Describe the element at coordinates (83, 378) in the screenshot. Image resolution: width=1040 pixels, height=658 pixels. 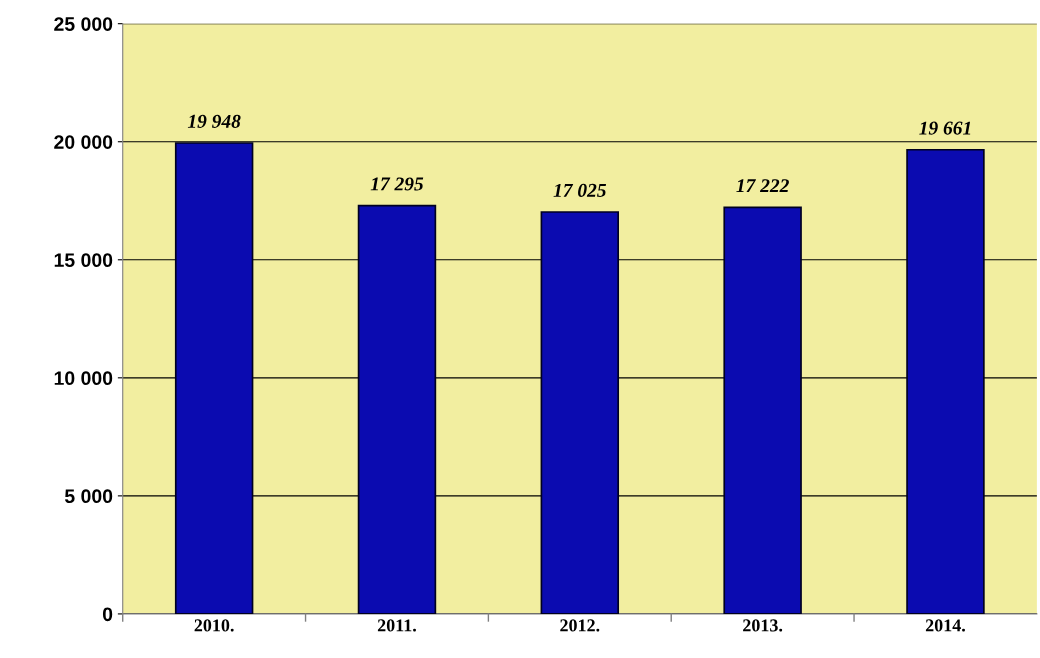
I see `y-tick-label: 10 000` at that location.